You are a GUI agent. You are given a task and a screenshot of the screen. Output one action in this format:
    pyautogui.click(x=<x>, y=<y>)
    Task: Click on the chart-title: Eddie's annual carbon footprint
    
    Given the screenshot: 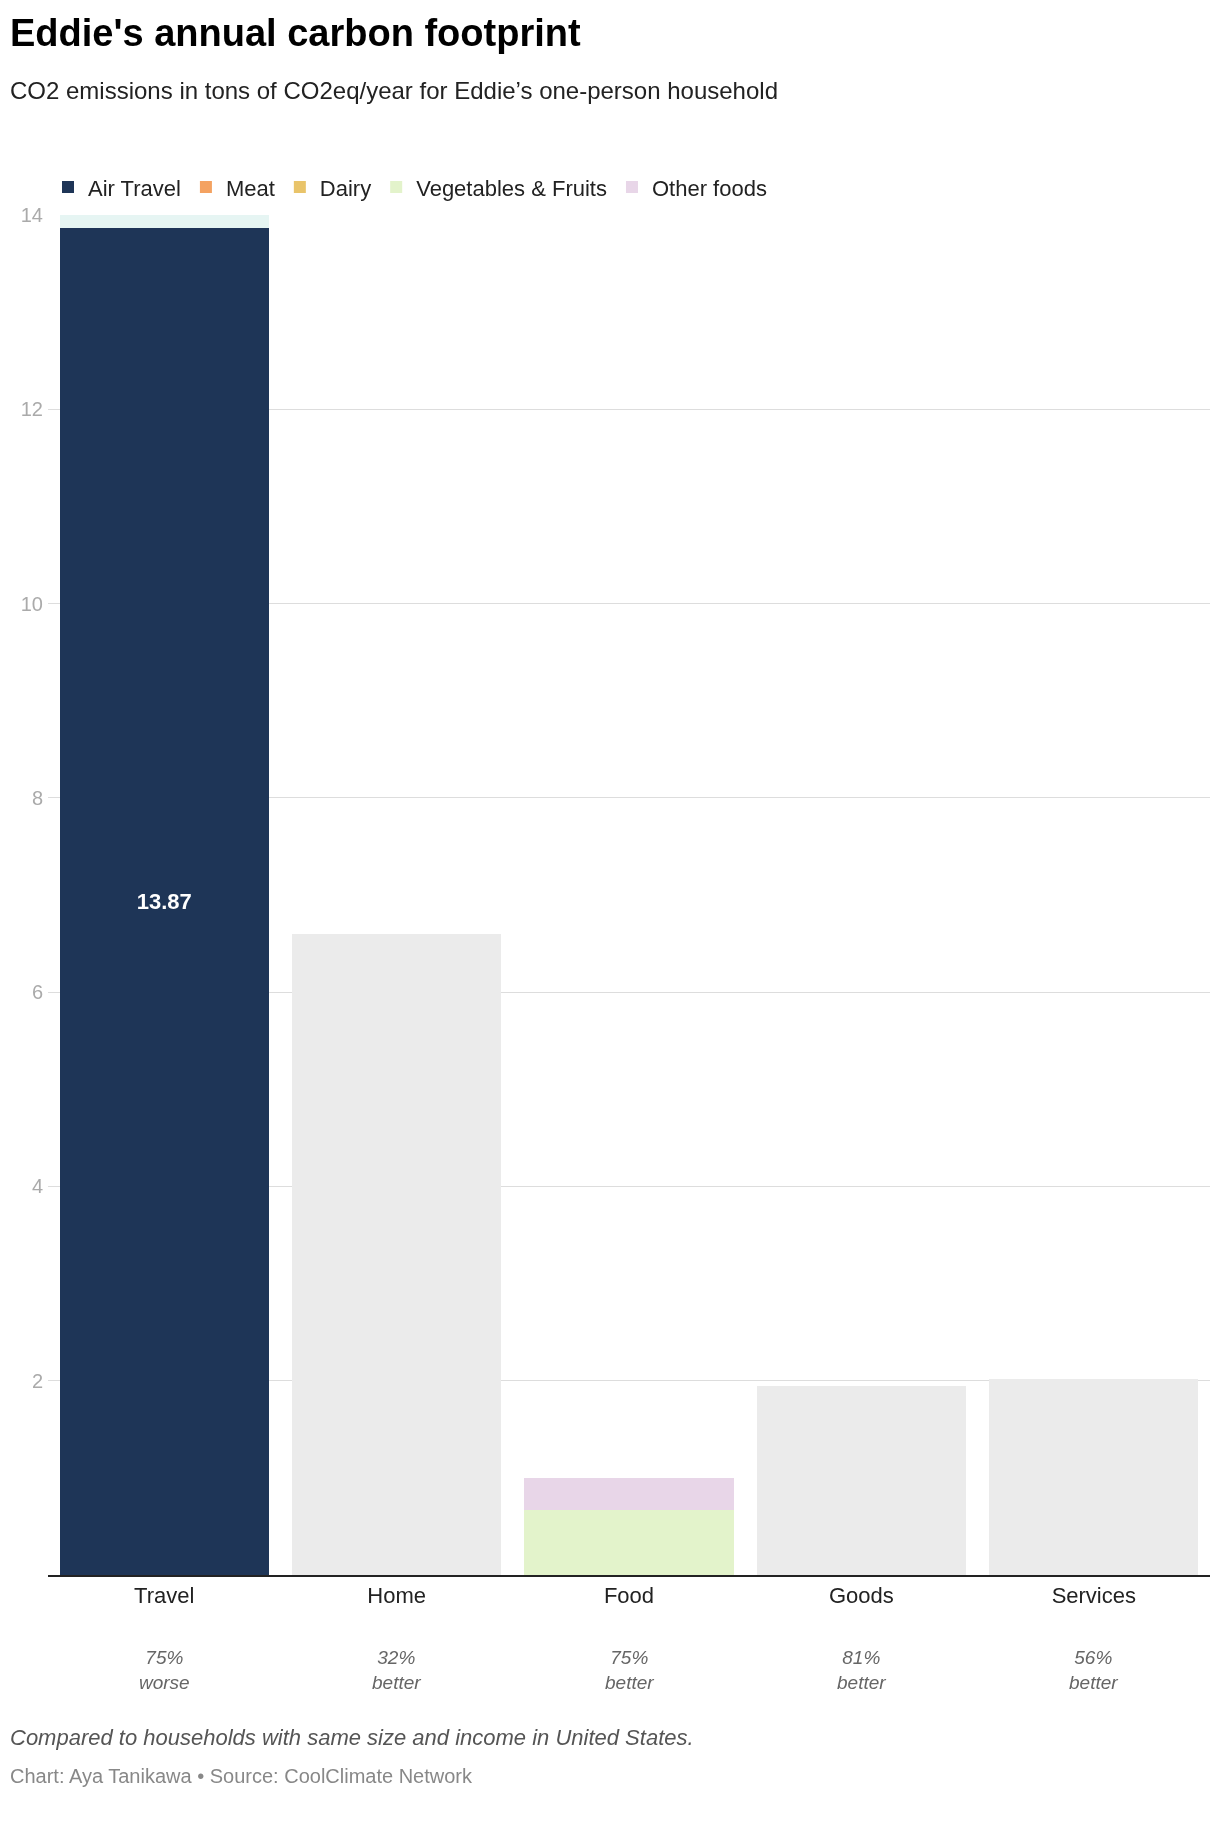 What is the action you would take?
    pyautogui.click(x=296, y=33)
    